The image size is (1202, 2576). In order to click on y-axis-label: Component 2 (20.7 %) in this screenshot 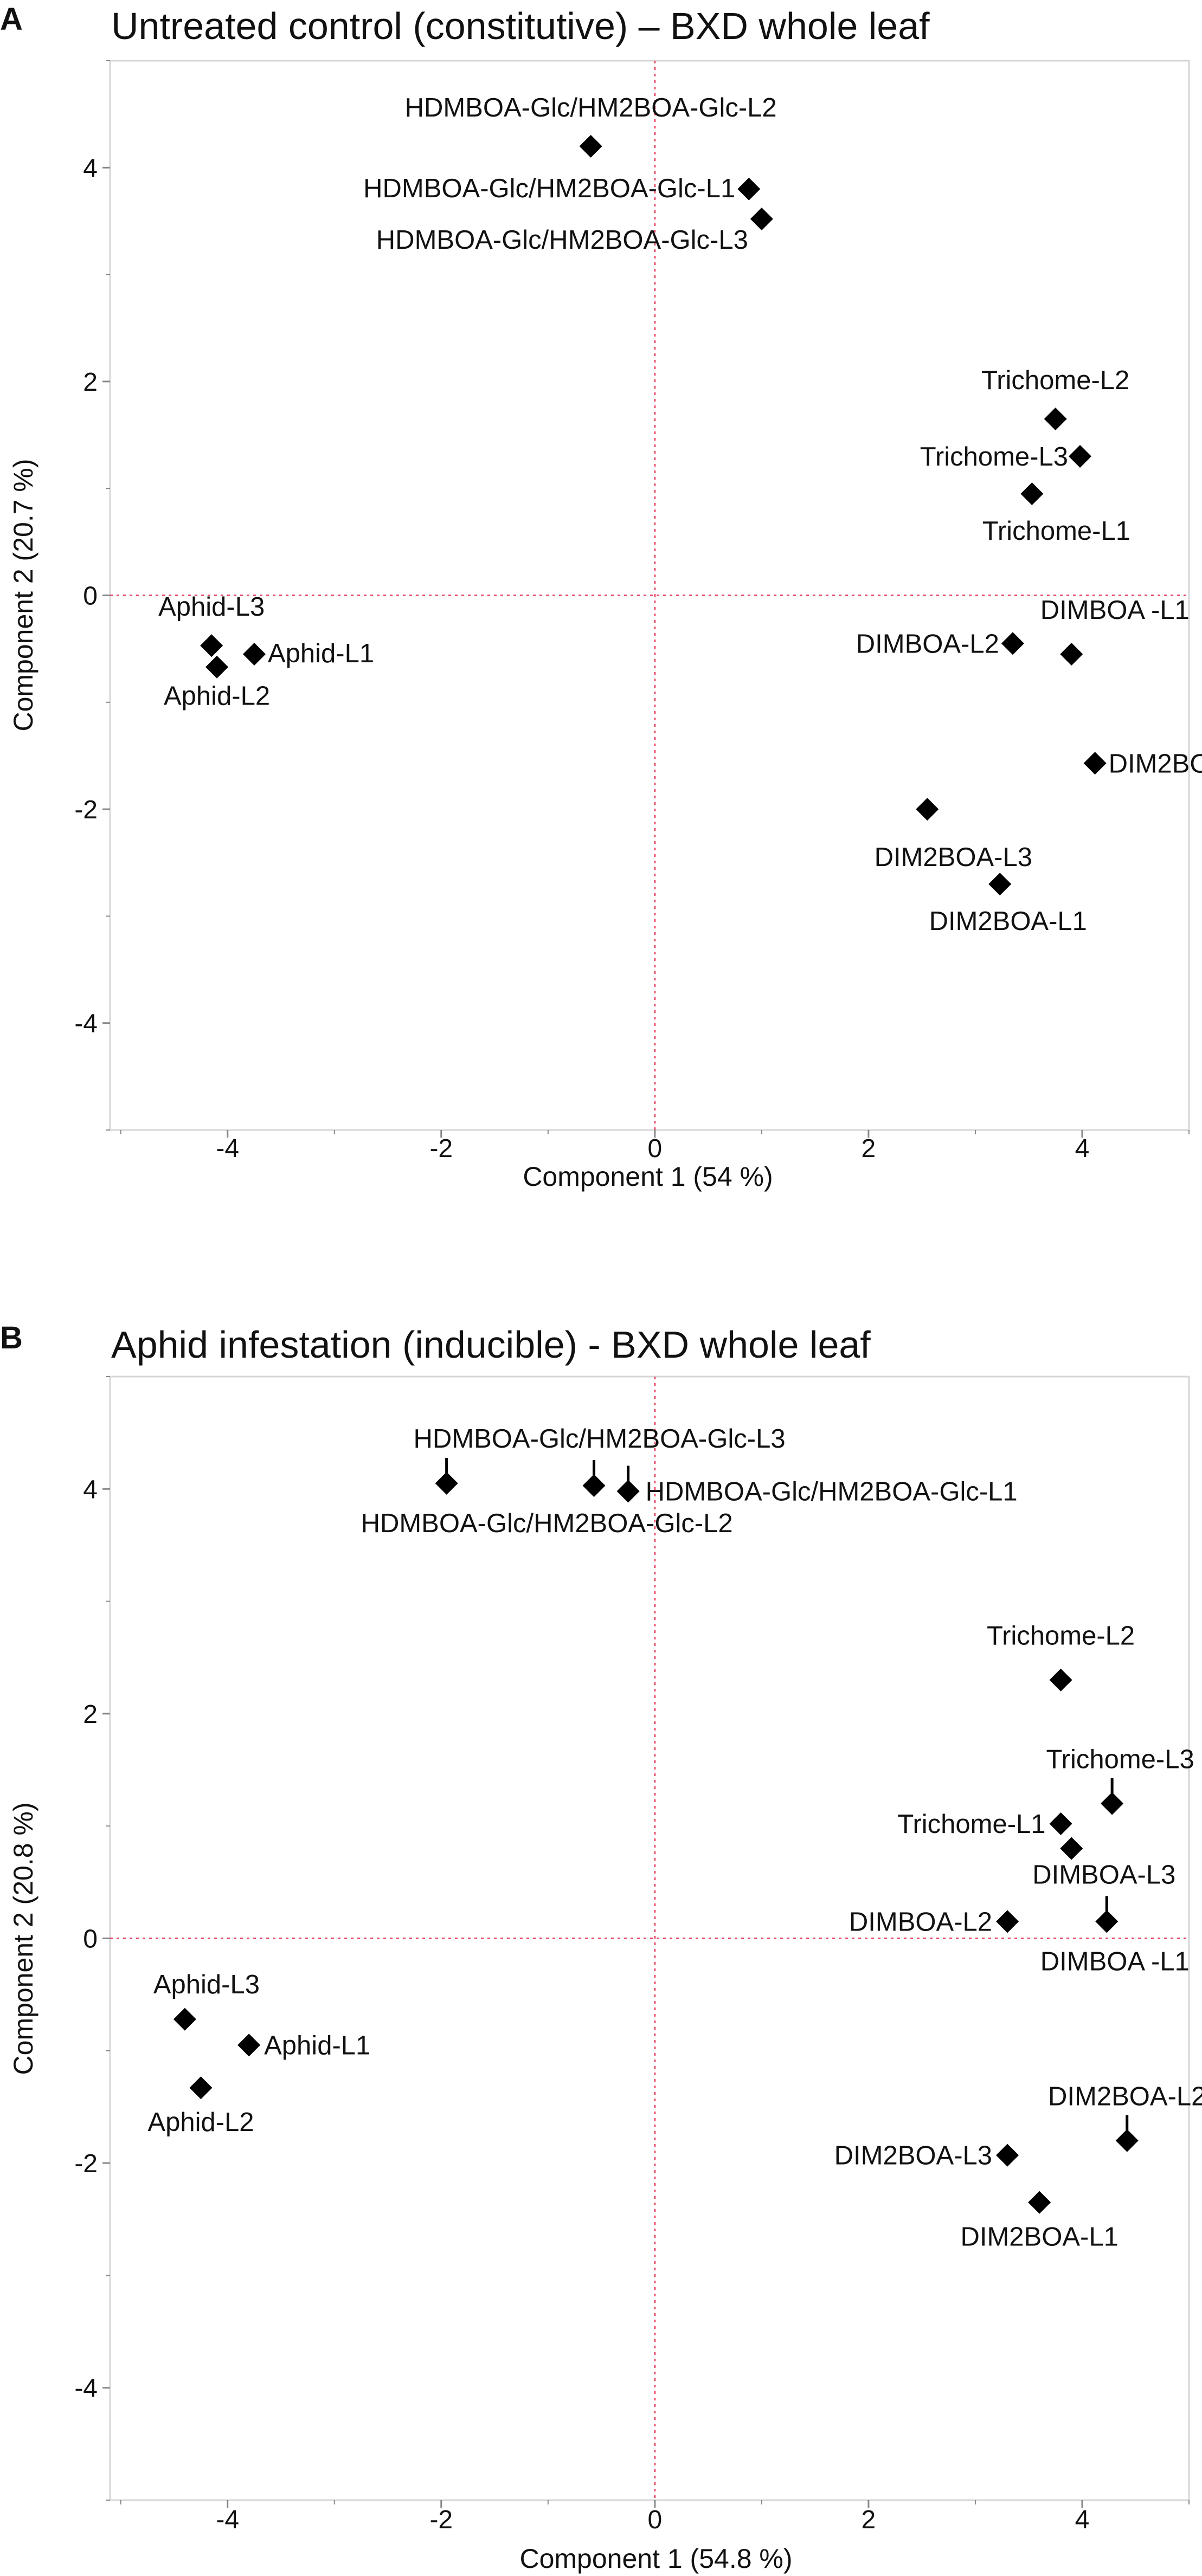, I will do `click(23, 595)`.